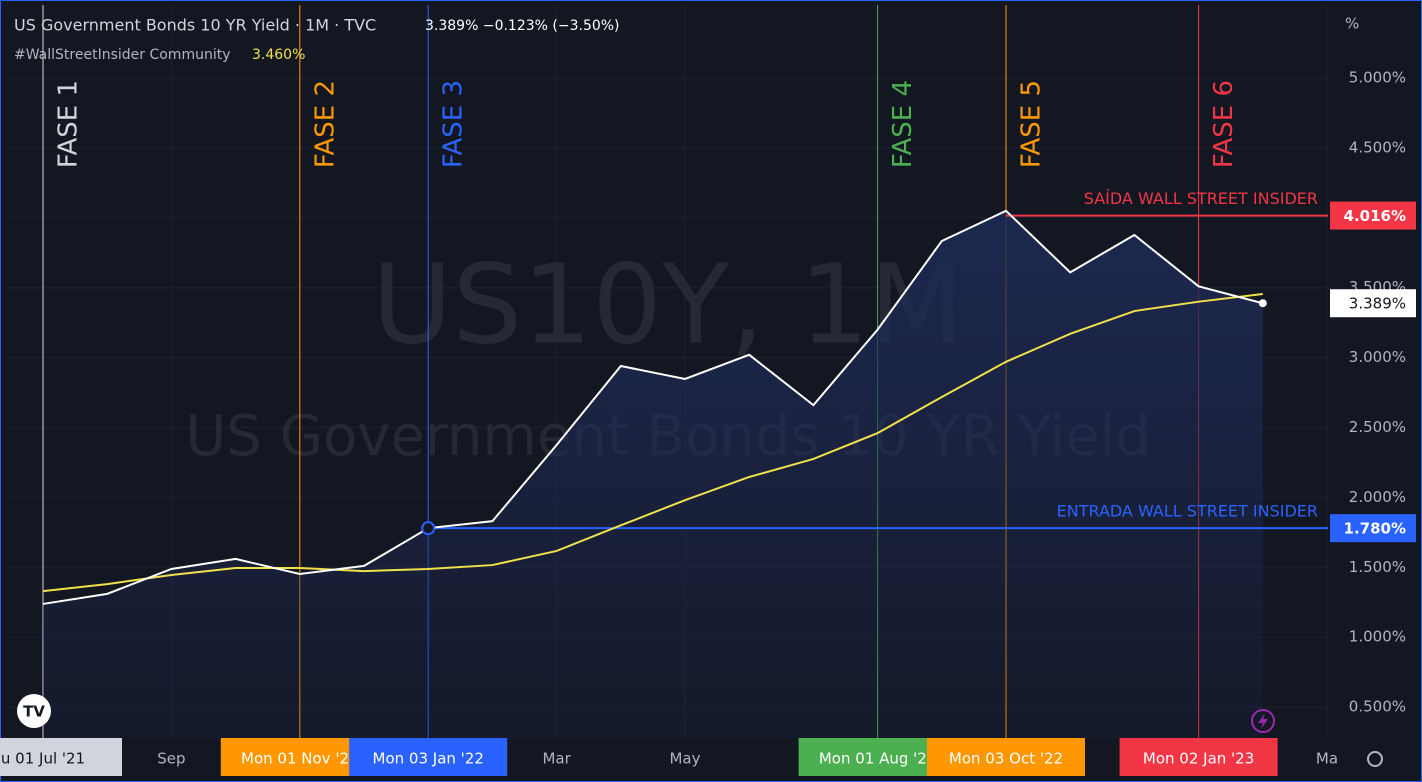 Image resolution: width=1422 pixels, height=782 pixels. Describe the element at coordinates (428, 528) in the screenshot. I see `marker` at that location.